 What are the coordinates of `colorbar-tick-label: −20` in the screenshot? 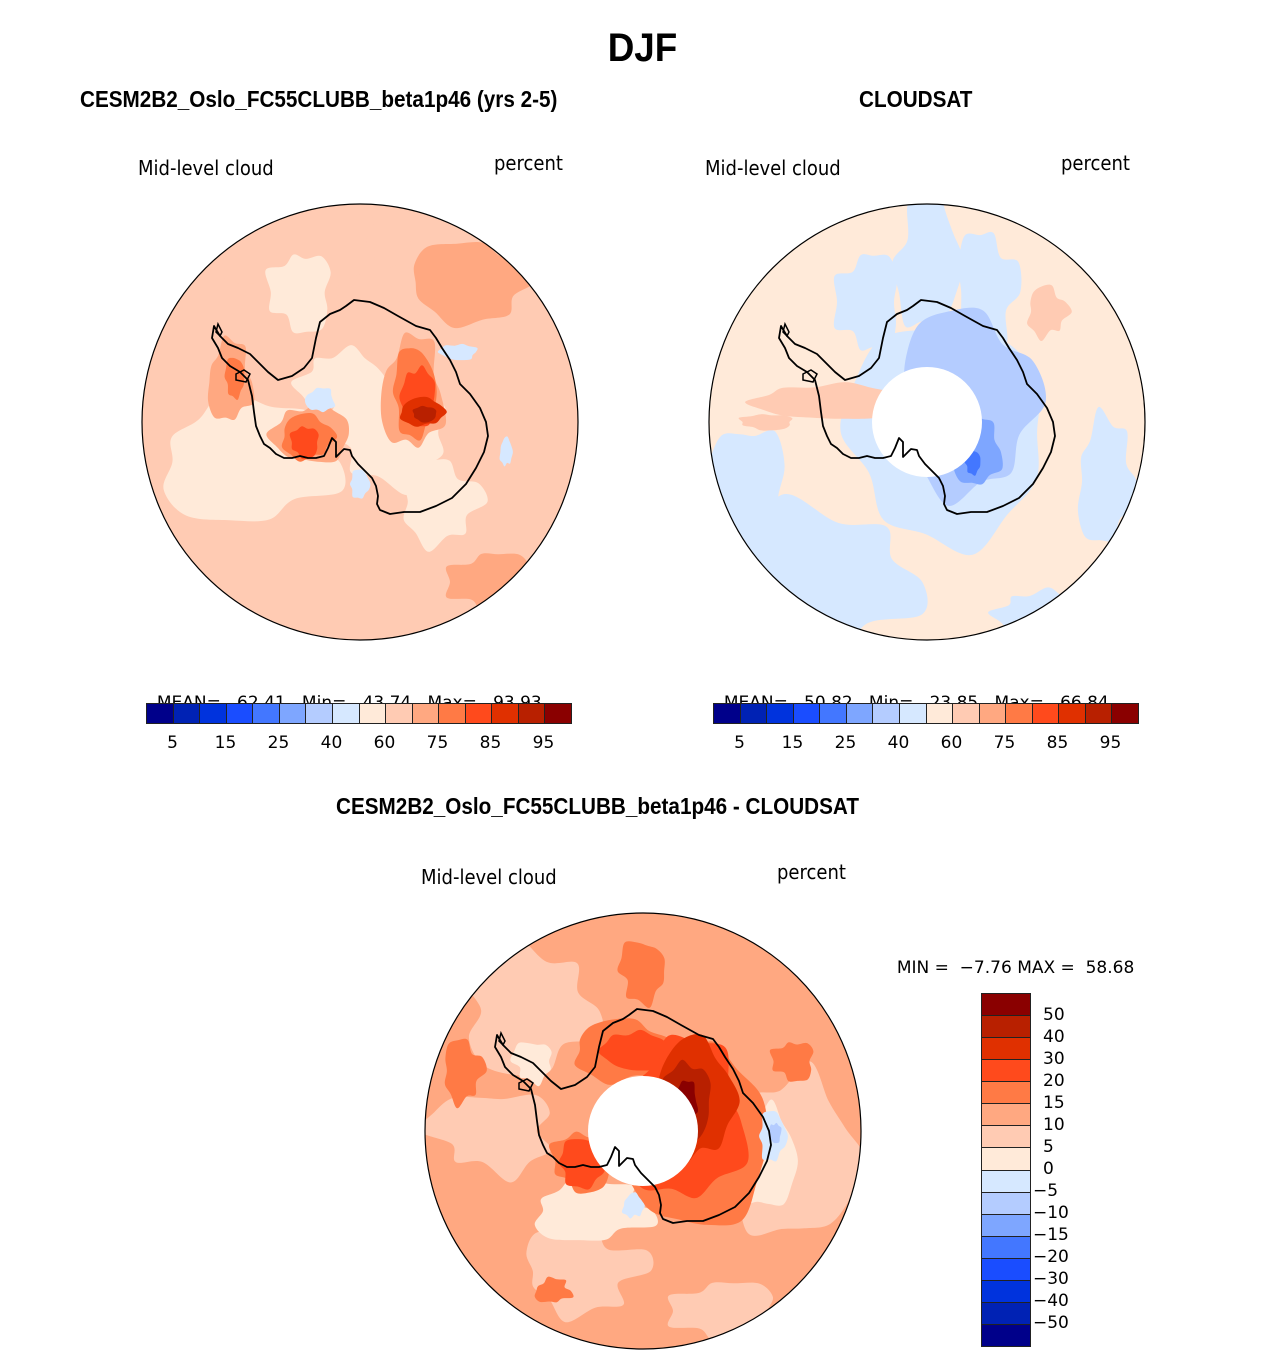 It's located at (1051, 1257).